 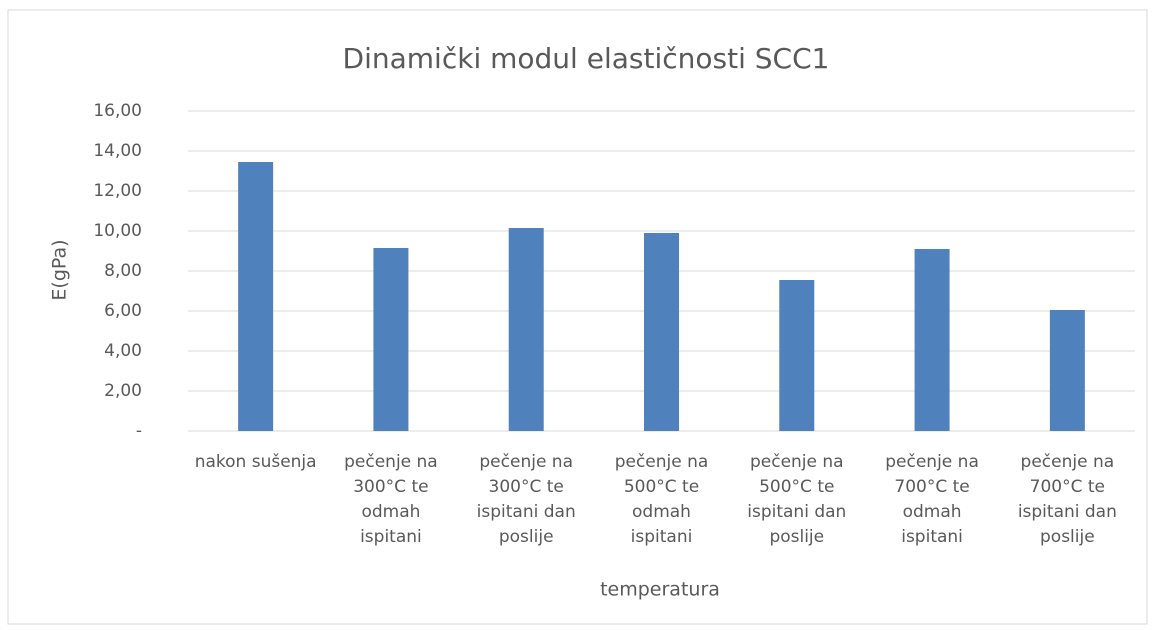 I want to click on y-tick-label: 10,00, so click(x=117, y=231).